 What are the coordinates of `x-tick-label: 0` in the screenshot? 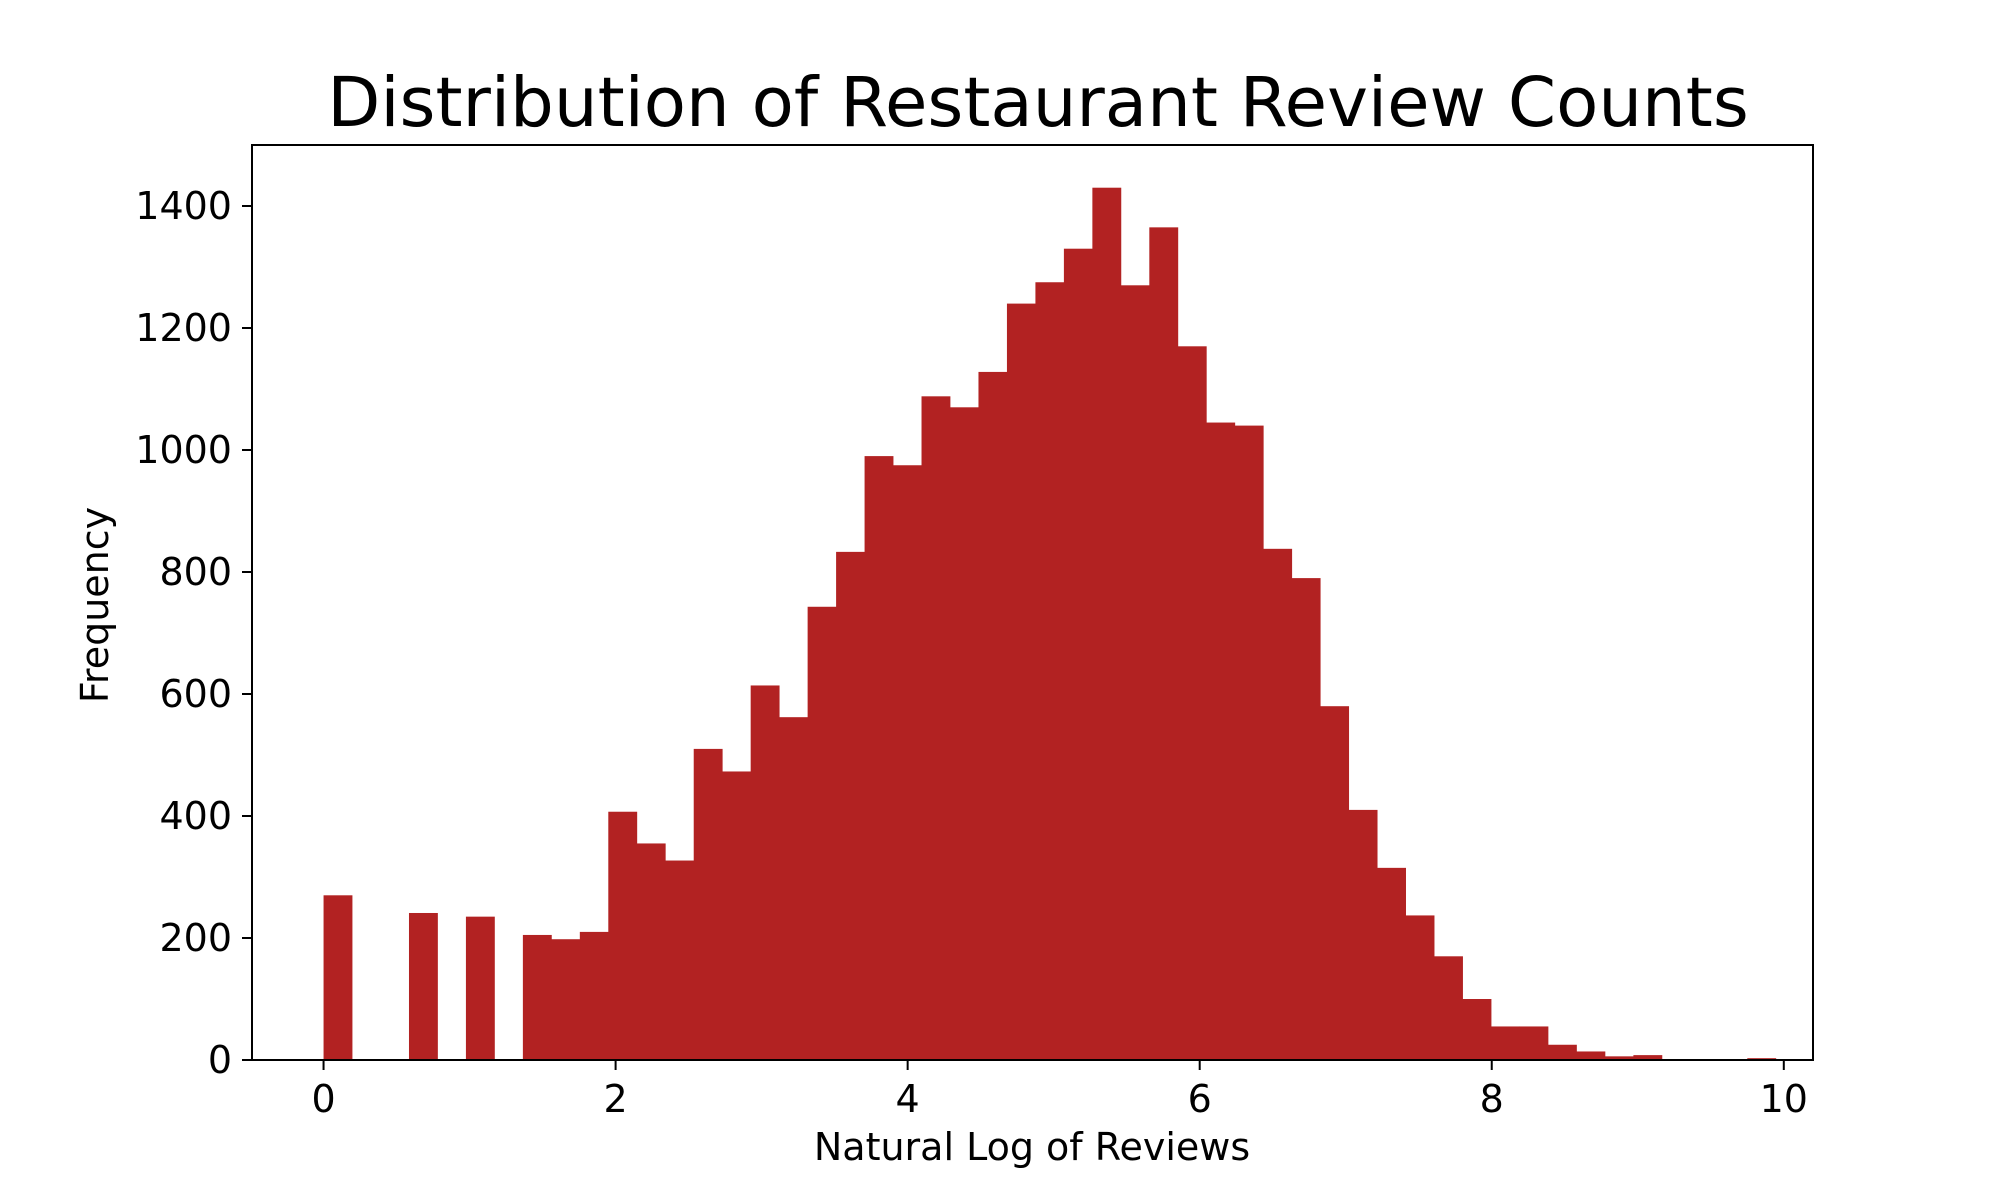 It's located at (323, 1099).